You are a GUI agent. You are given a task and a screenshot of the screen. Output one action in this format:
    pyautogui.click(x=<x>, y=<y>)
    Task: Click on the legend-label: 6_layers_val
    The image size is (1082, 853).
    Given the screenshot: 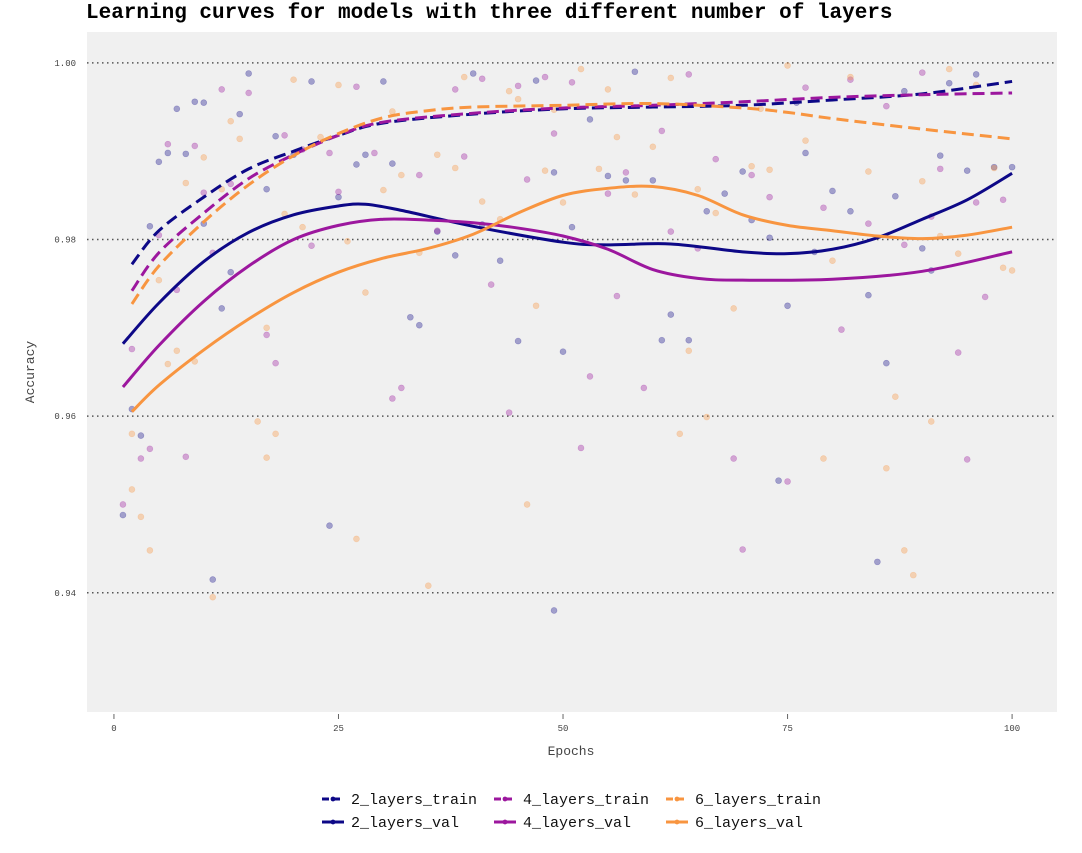 What is the action you would take?
    pyautogui.click(x=749, y=823)
    